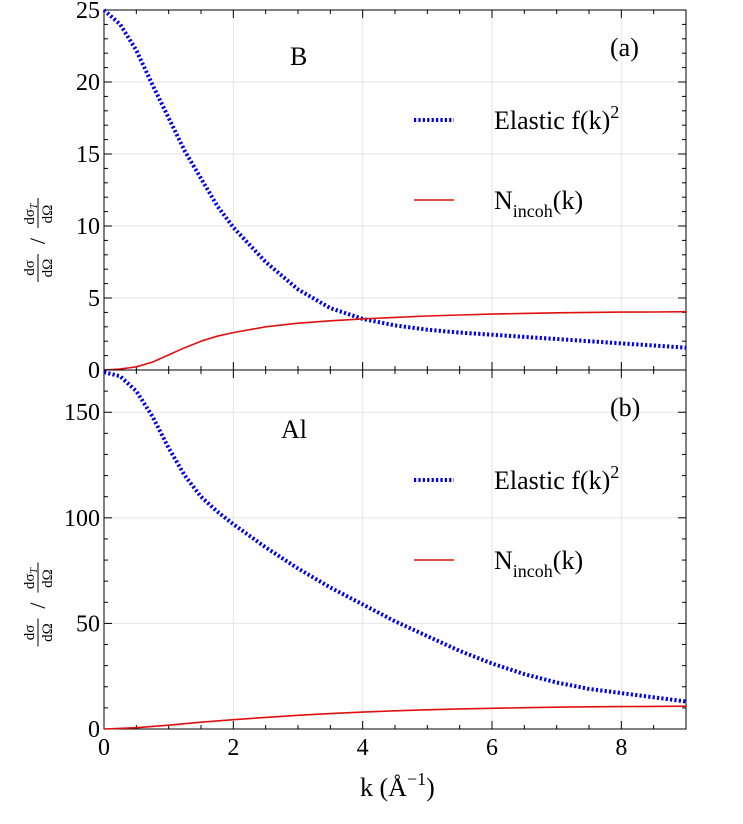 Image resolution: width=743 pixels, height=824 pixels. I want to click on x-tick-label: 8, so click(621, 748).